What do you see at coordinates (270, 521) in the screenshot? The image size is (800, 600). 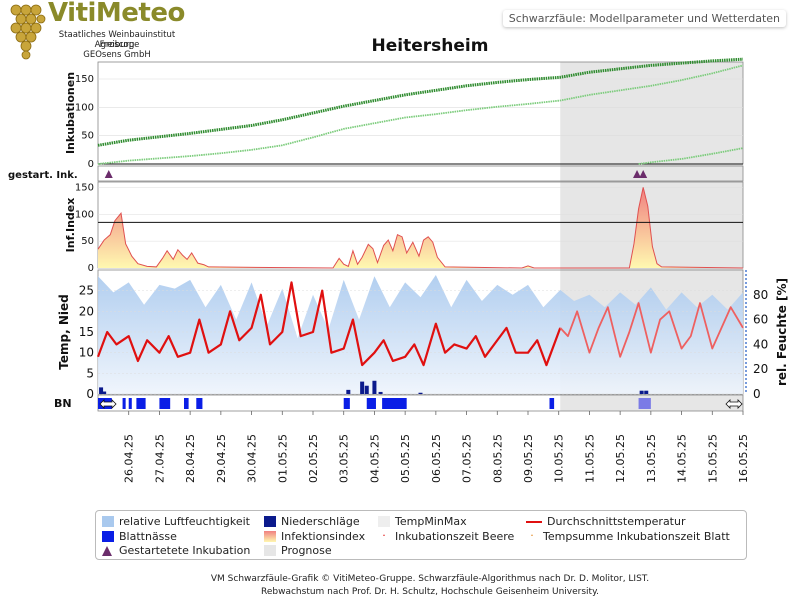 I see `precip-swatch-icon` at bounding box center [270, 521].